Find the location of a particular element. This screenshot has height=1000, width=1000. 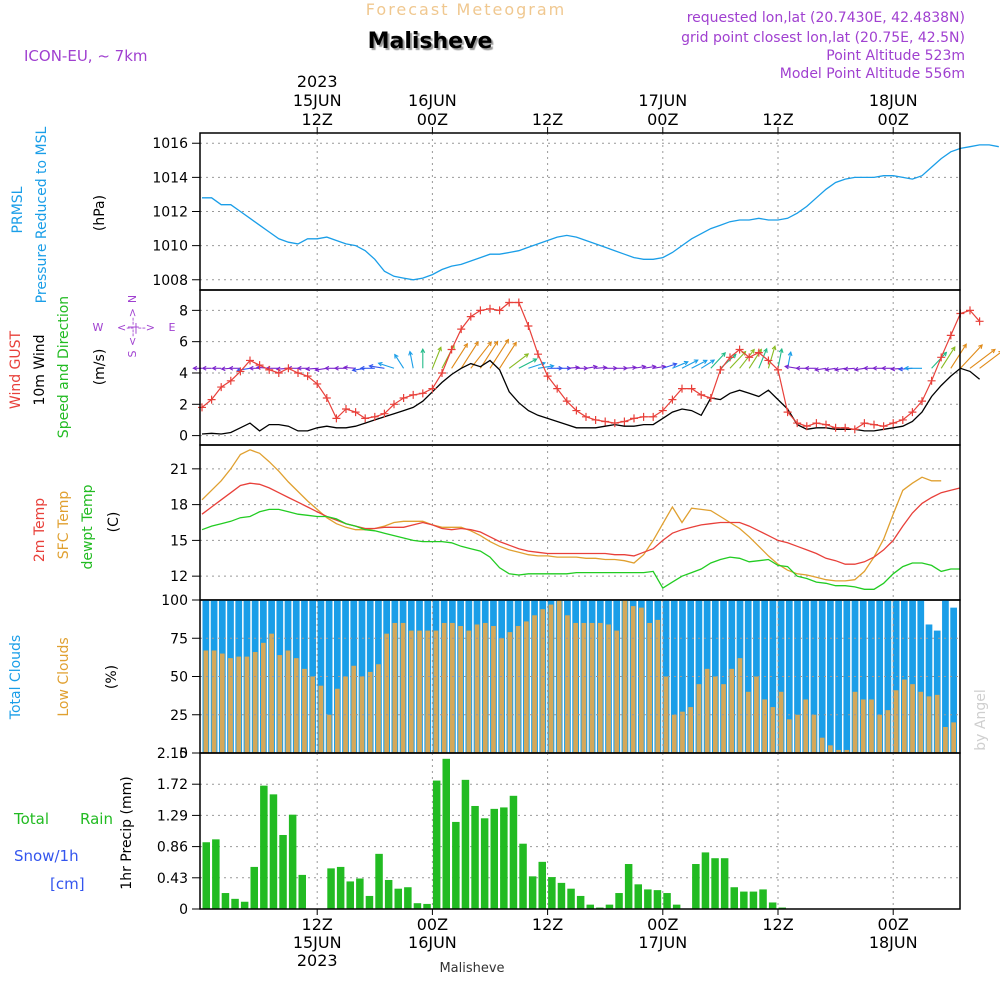

y-tick-label: 1010 is located at coordinates (170, 247).